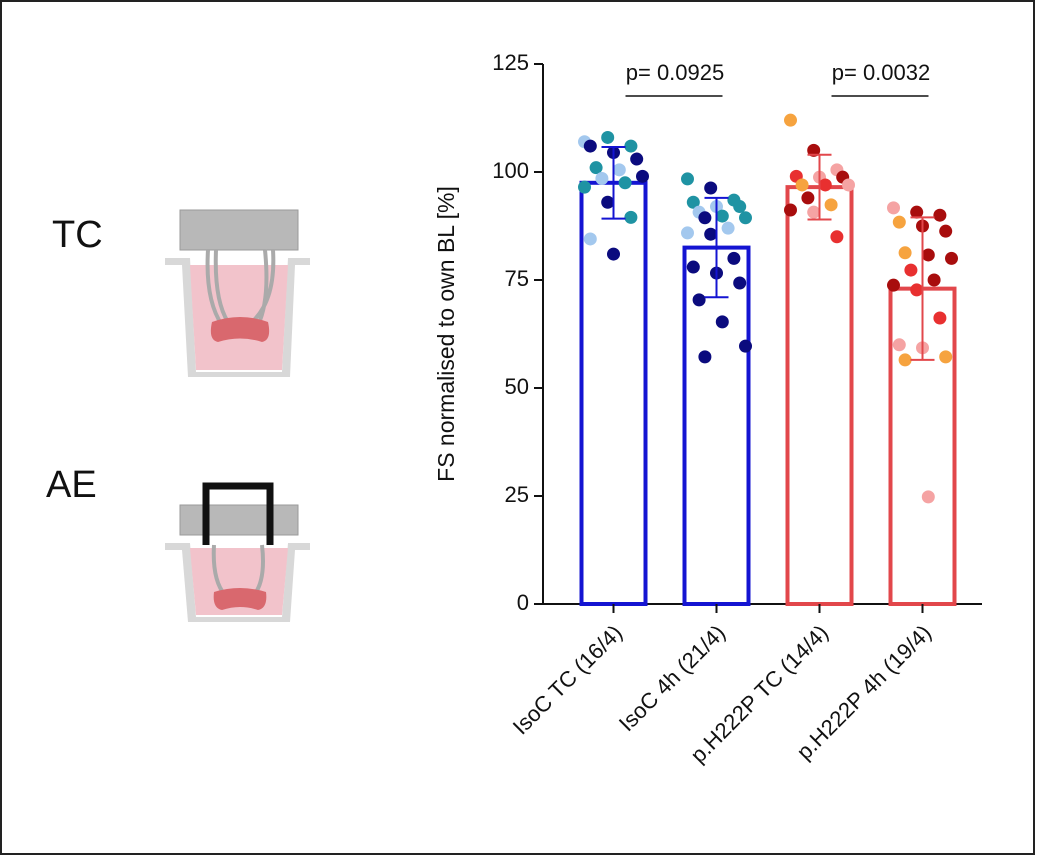  I want to click on p-value: p= 0.0032, so click(881, 72).